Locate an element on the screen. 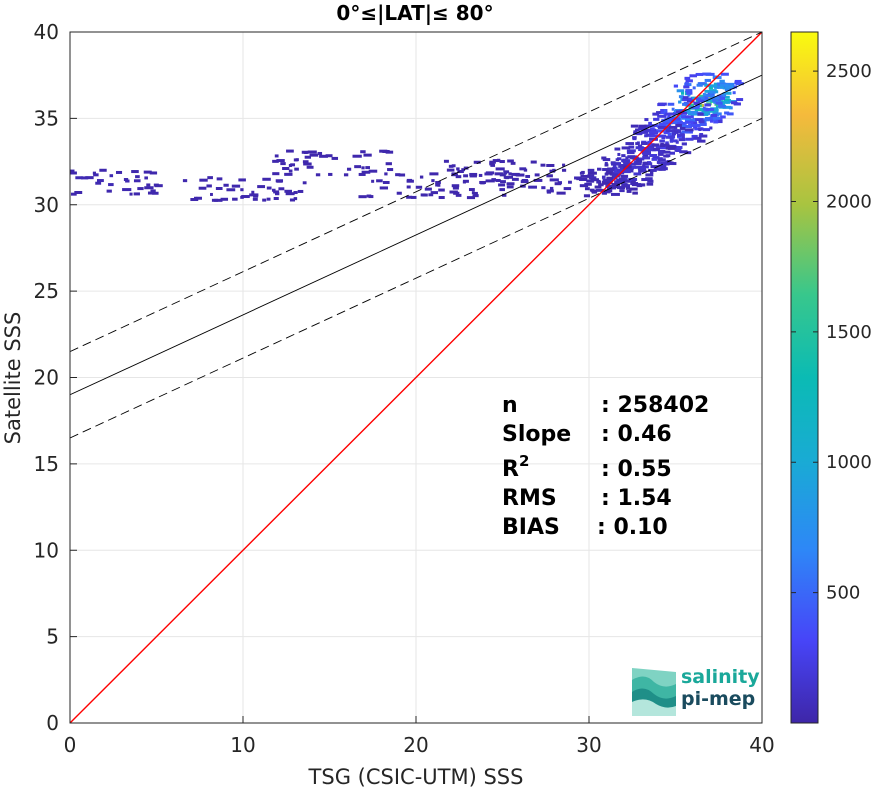 Image resolution: width=879 pixels, height=789 pixels. y-tick-label: 10 is located at coordinates (46, 550).